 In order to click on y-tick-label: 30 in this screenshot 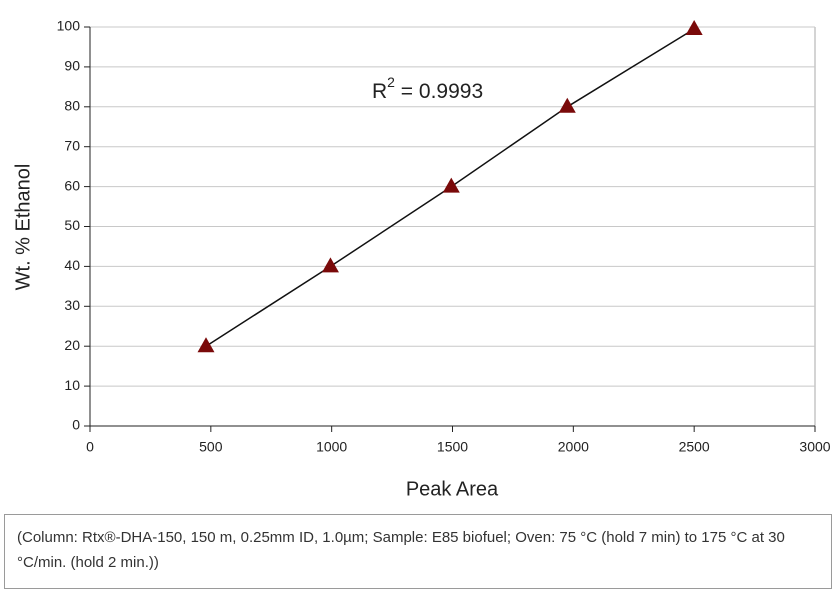, I will do `click(72, 305)`.